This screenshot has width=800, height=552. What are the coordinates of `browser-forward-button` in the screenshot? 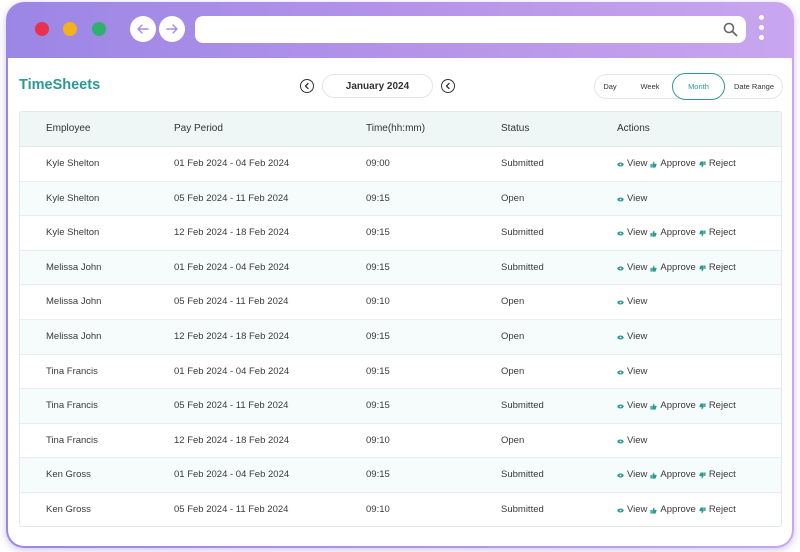 It's located at (172, 29).